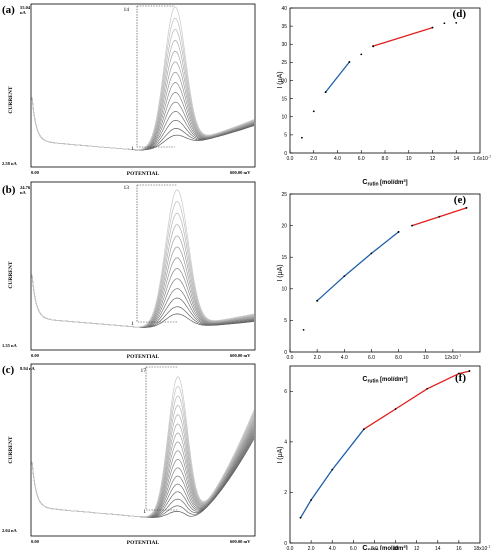 The image size is (499, 550). I want to click on x-tick-label: 10, so click(409, 159).